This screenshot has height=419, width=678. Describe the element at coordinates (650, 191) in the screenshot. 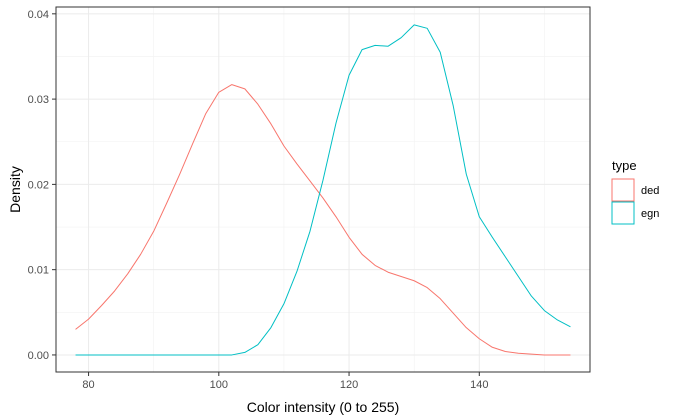

I see `legend-label-ded: ded` at that location.